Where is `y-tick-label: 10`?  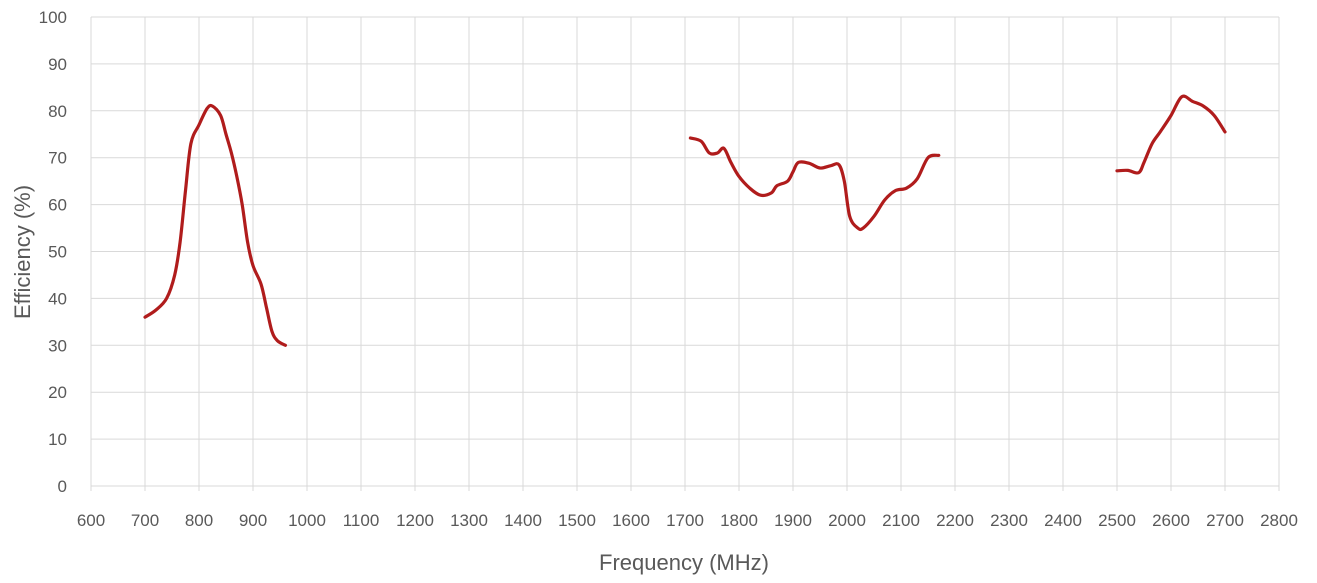 y-tick-label: 10 is located at coordinates (57, 439).